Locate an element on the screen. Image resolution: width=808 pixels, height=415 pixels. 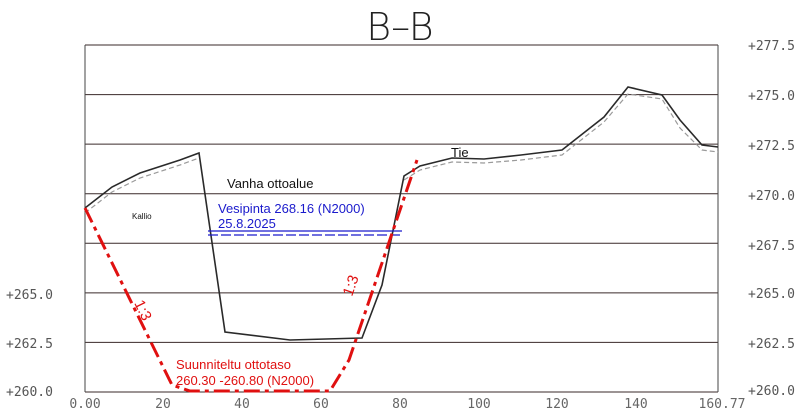
planned-level-value: 260.30 -260.80 (N2000) is located at coordinates (245, 380).